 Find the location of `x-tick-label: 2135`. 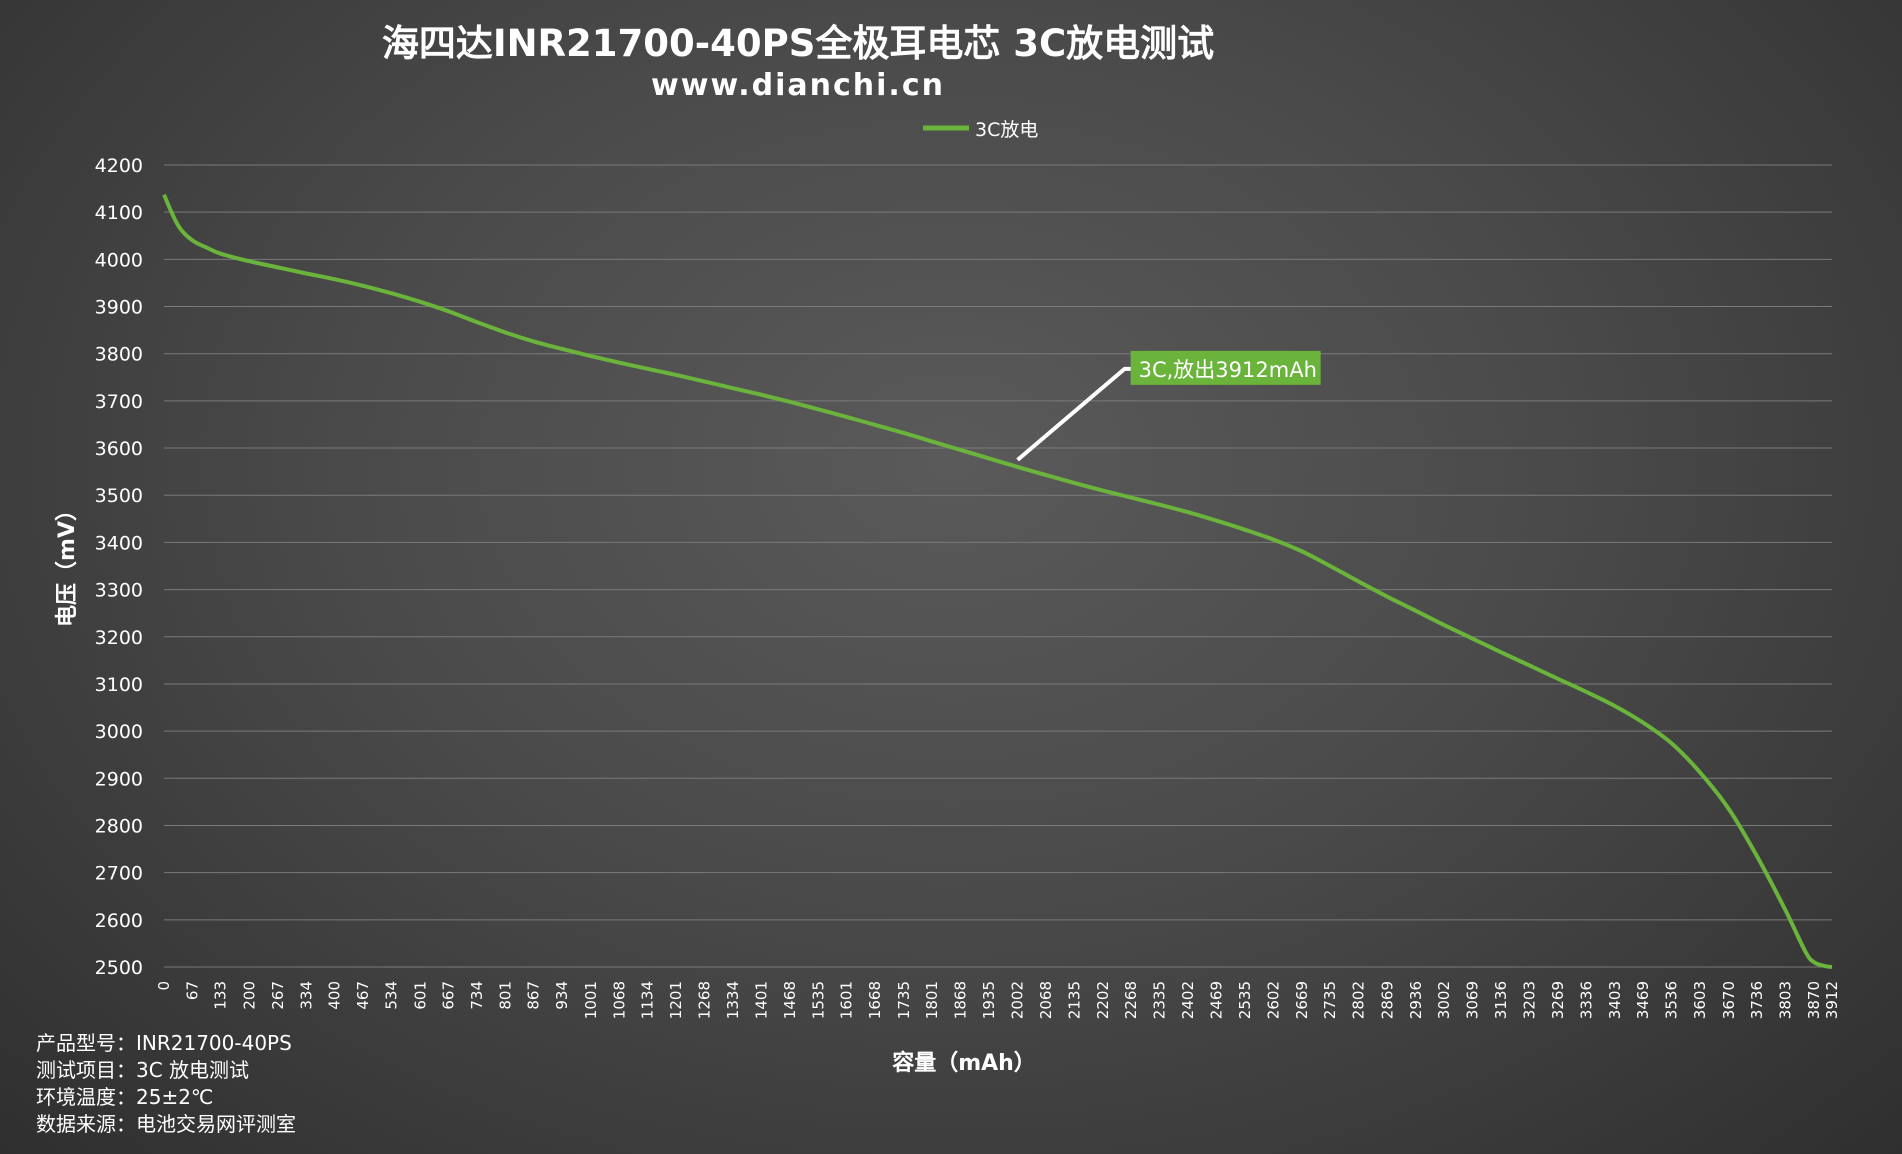

x-tick-label: 2135 is located at coordinates (1074, 1000).